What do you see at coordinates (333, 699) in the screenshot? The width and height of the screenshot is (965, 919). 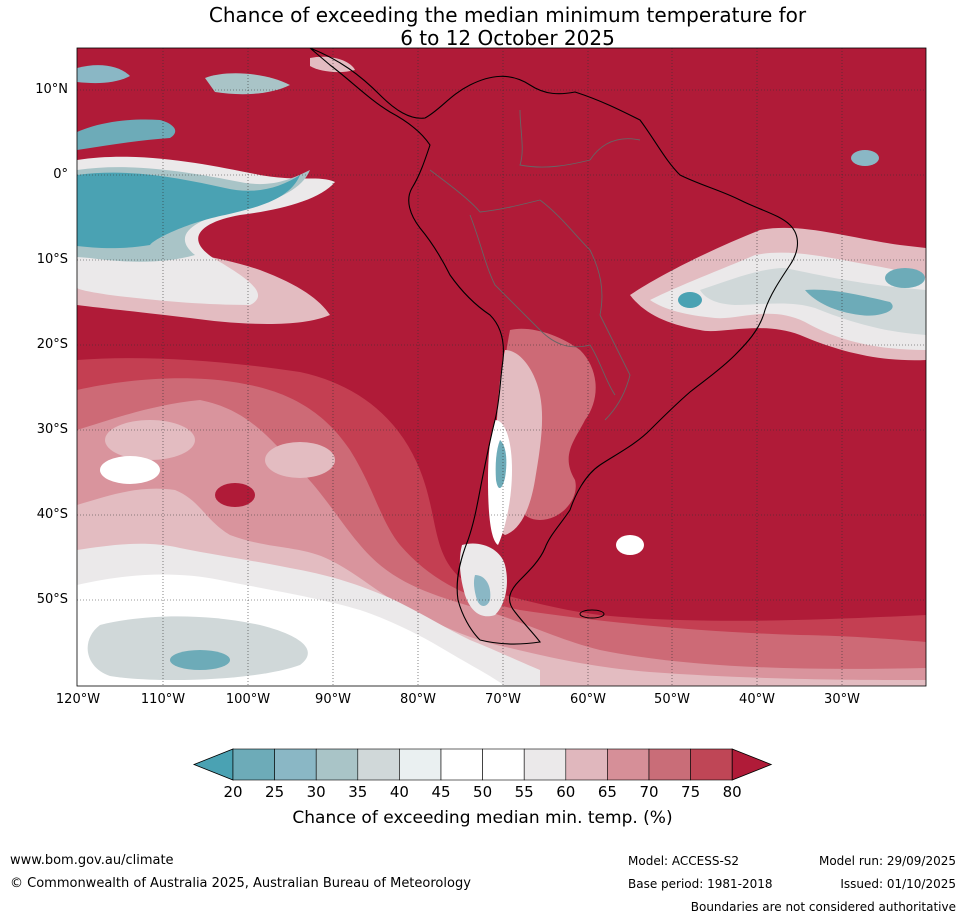 I see `lon-label: 90°W` at bounding box center [333, 699].